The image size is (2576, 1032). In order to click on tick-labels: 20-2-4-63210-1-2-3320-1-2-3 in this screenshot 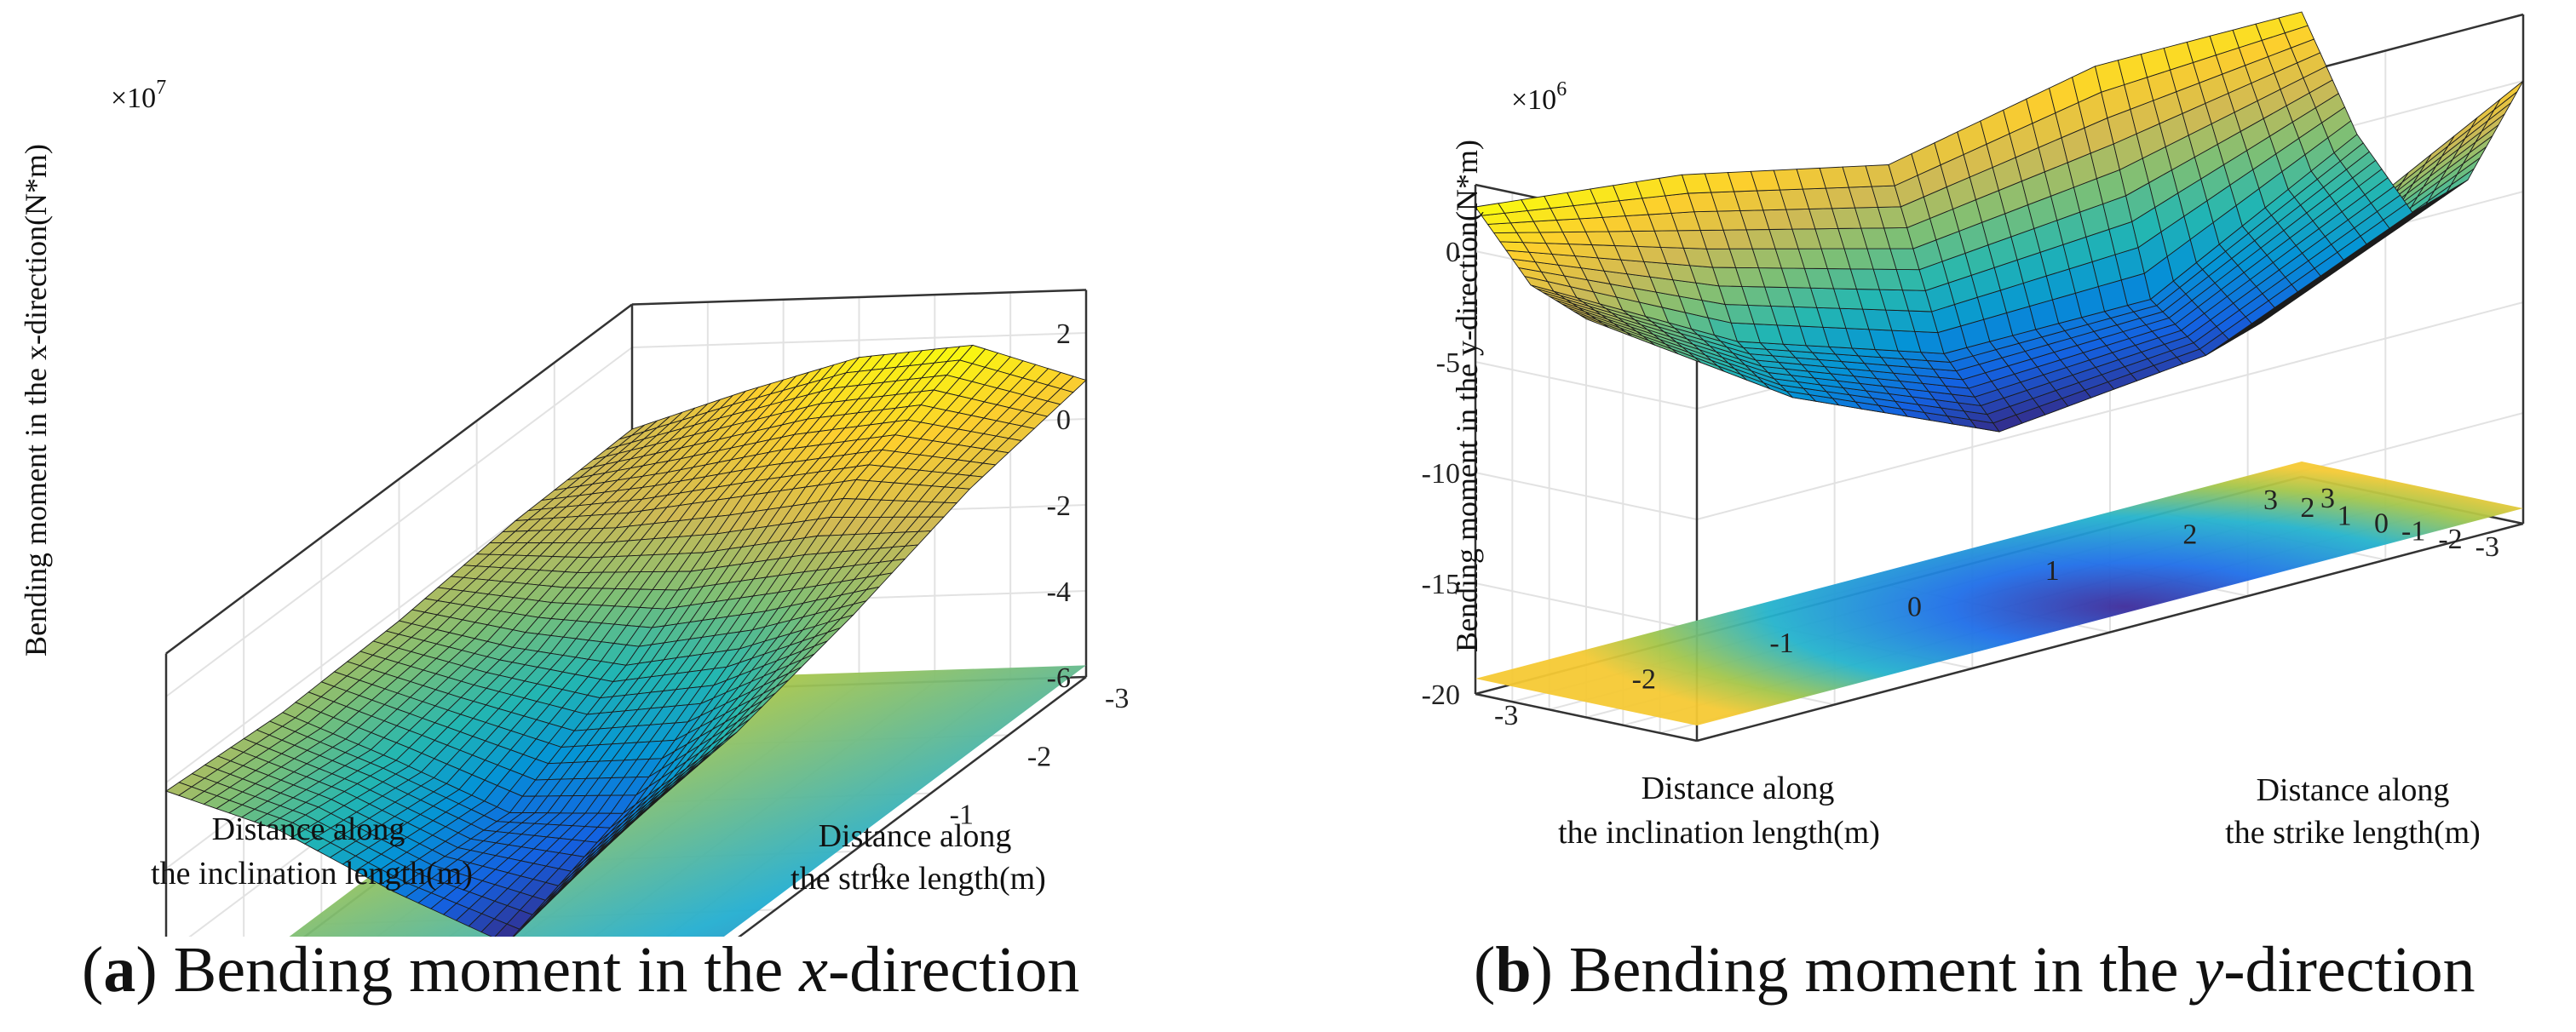, I will do `click(1001, 603)`.